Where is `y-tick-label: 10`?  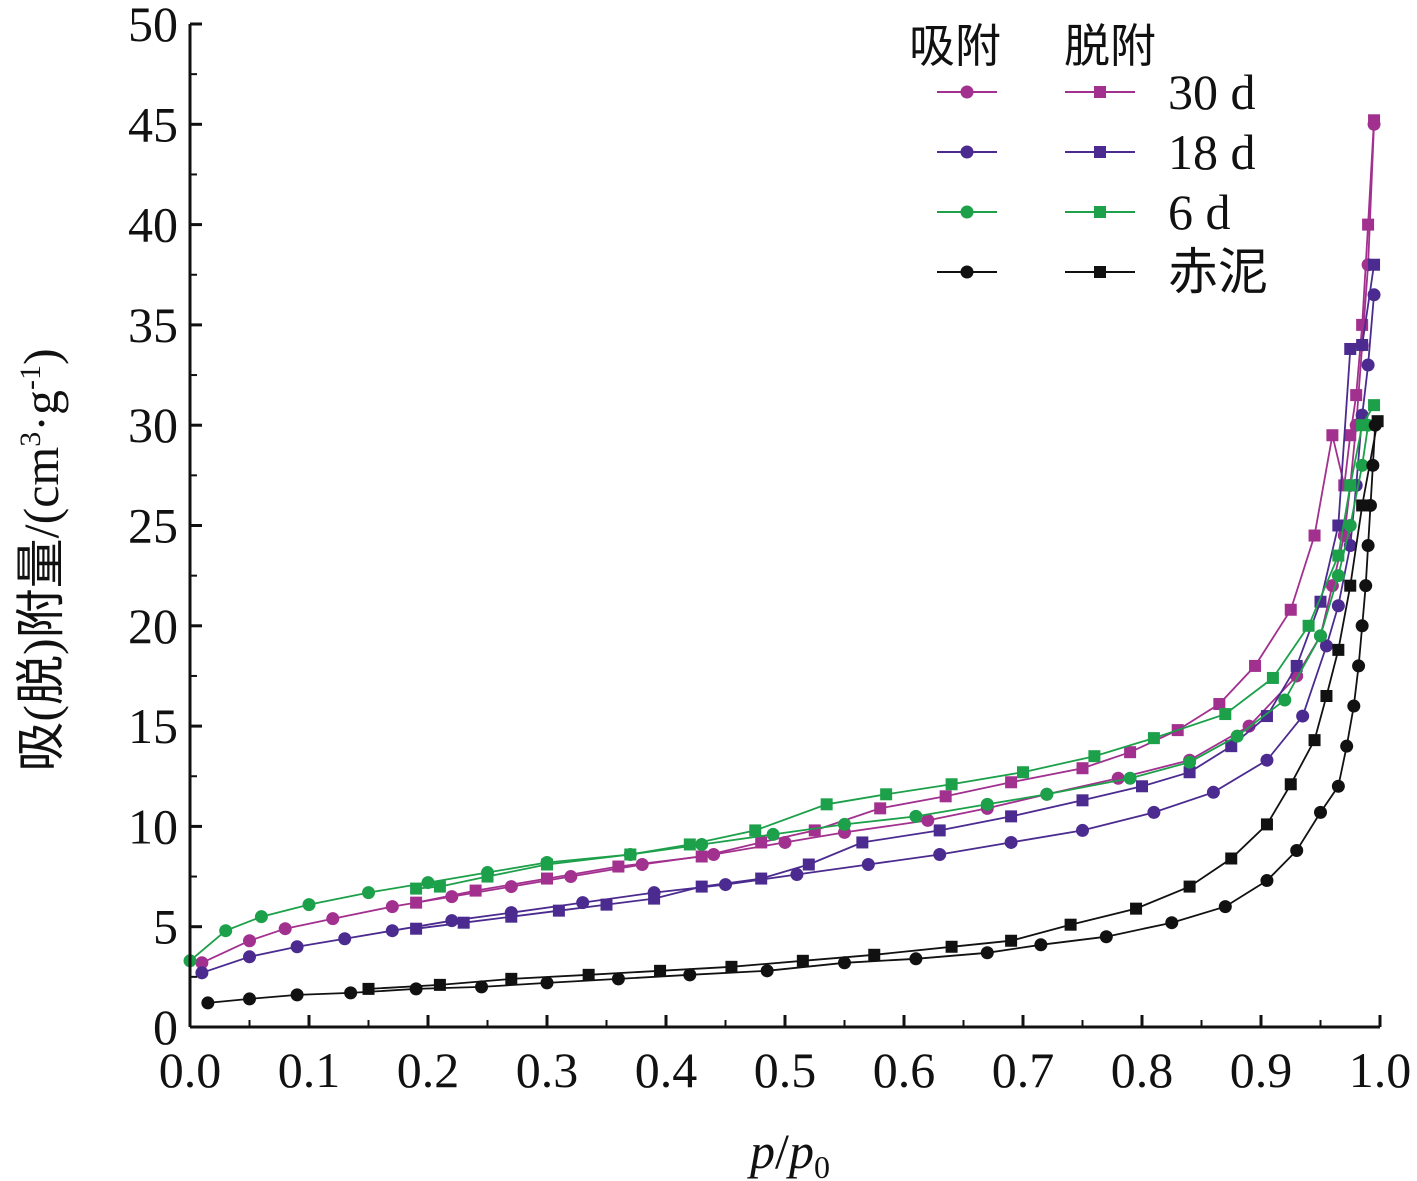
y-tick-label: 10 is located at coordinates (153, 826).